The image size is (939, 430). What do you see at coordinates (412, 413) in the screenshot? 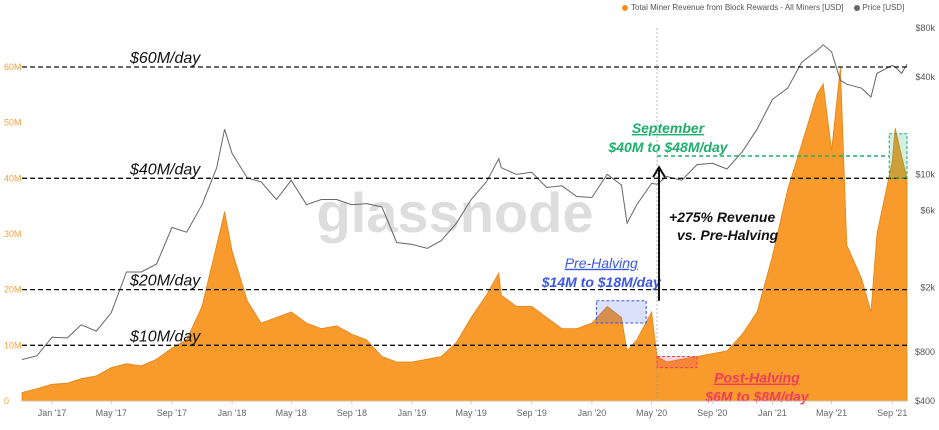
I see `x-tick-label-6: Jan '19` at bounding box center [412, 413].